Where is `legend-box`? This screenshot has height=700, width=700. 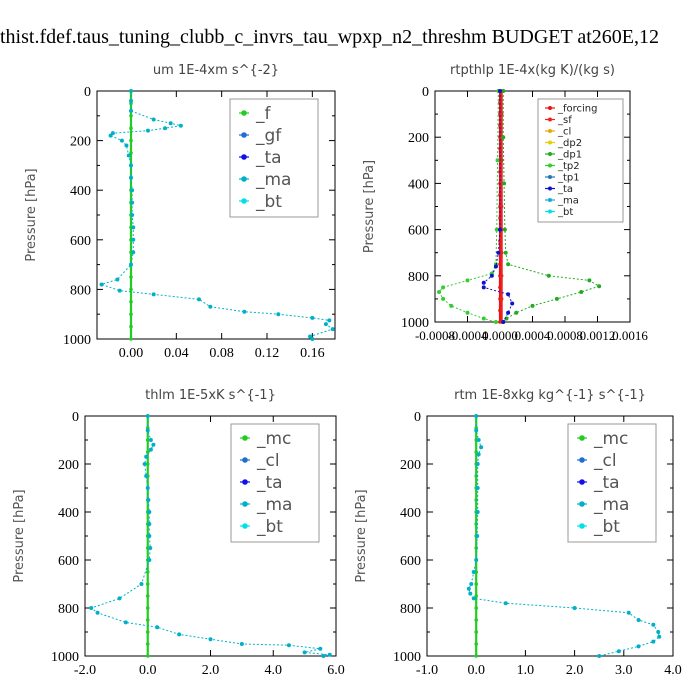
legend-box is located at coordinates (580, 160).